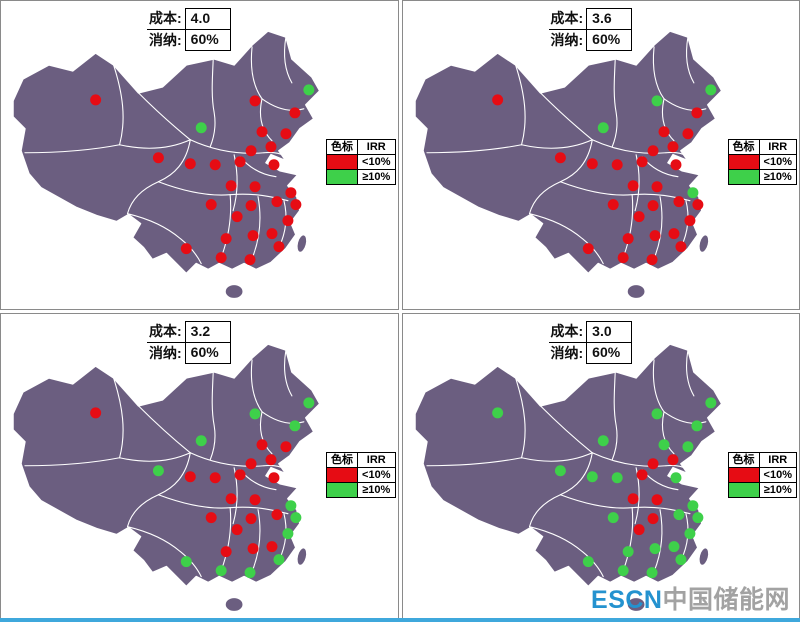  Describe the element at coordinates (689, 221) in the screenshot. I see `province-dot-zhejiang` at that location.